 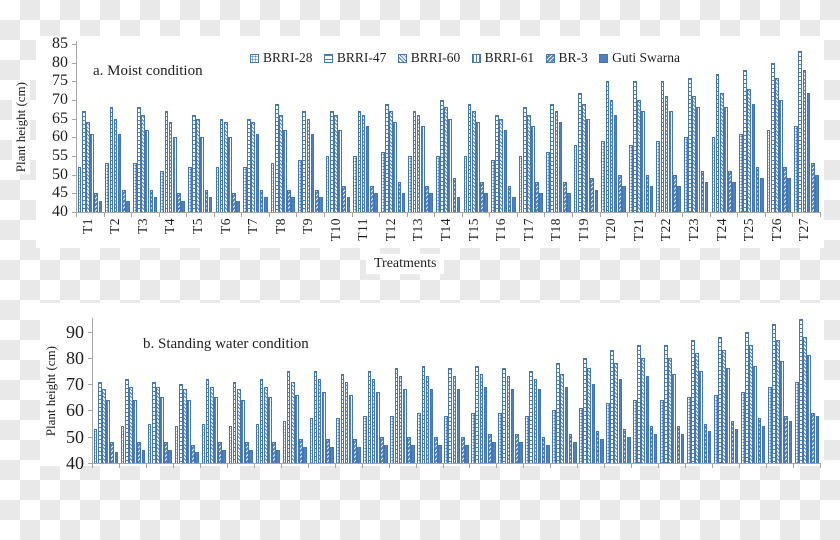 I want to click on y-tick-label: 60, so click(x=60, y=137).